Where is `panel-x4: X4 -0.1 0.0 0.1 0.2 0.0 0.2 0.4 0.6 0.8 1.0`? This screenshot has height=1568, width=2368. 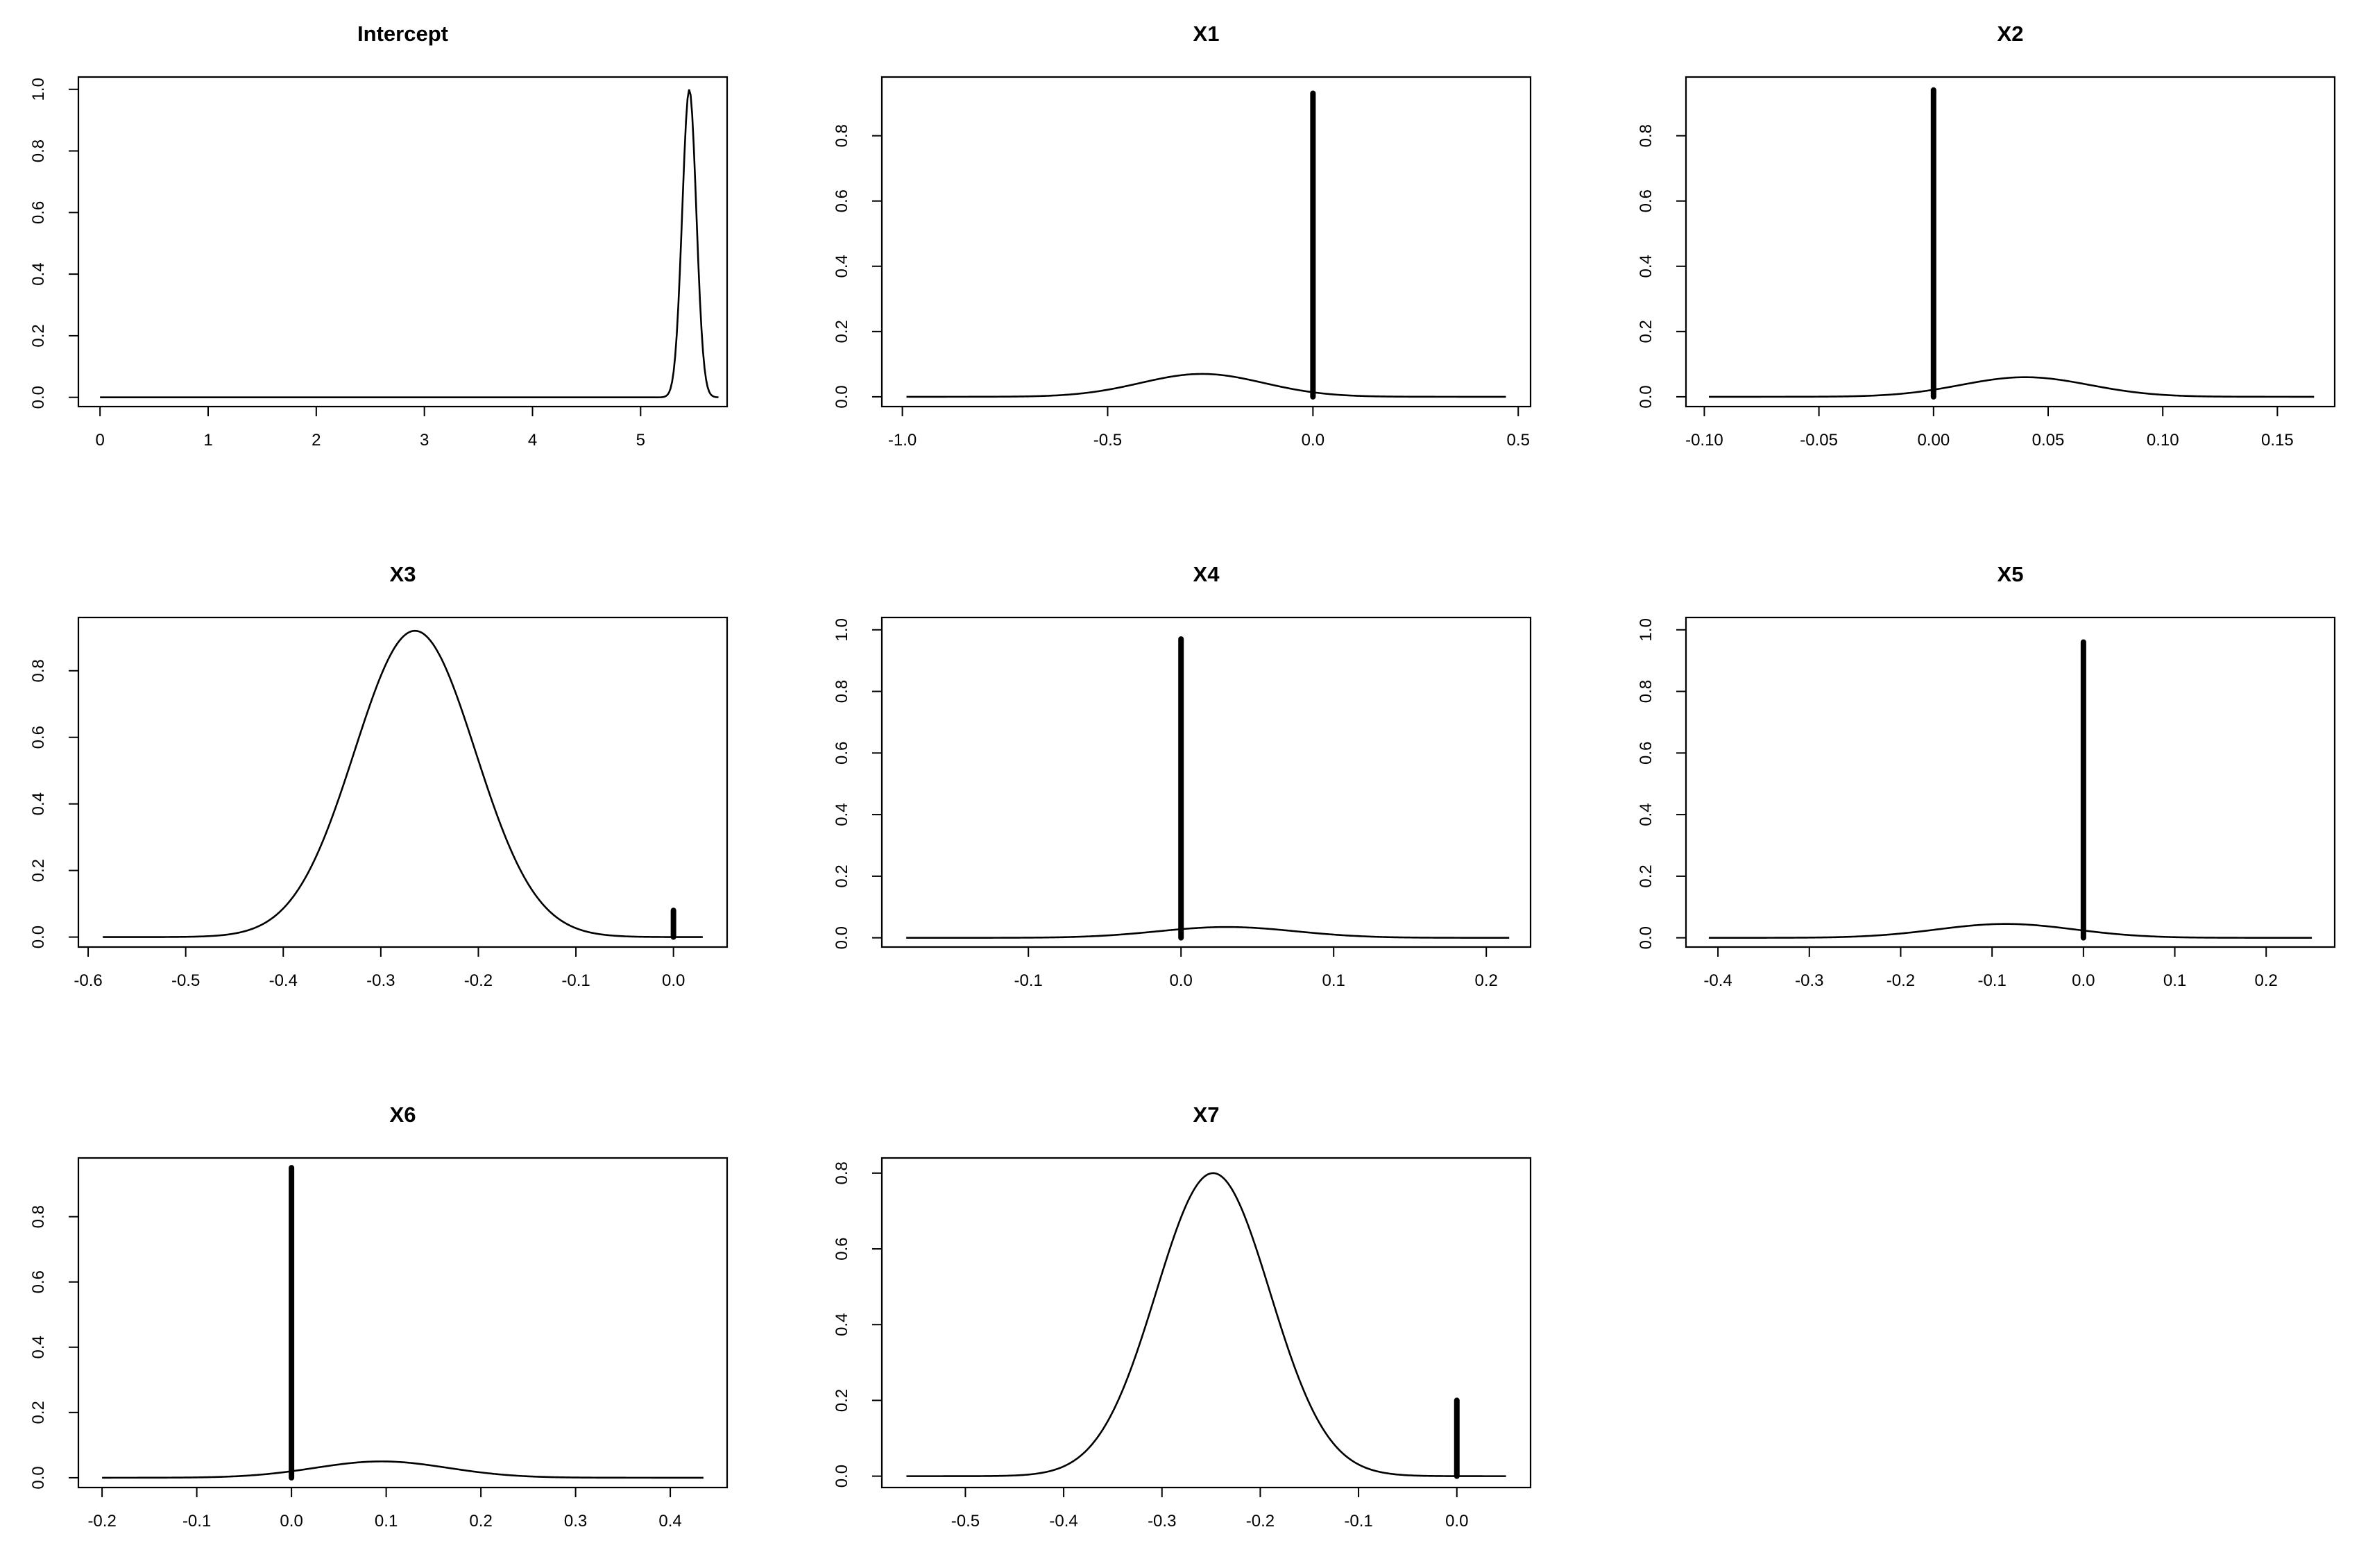
panel-x4: X4 -0.1 0.0 0.1 0.2 0.0 0.2 0.4 0.6 0.8 1.0 is located at coordinates (1182, 776).